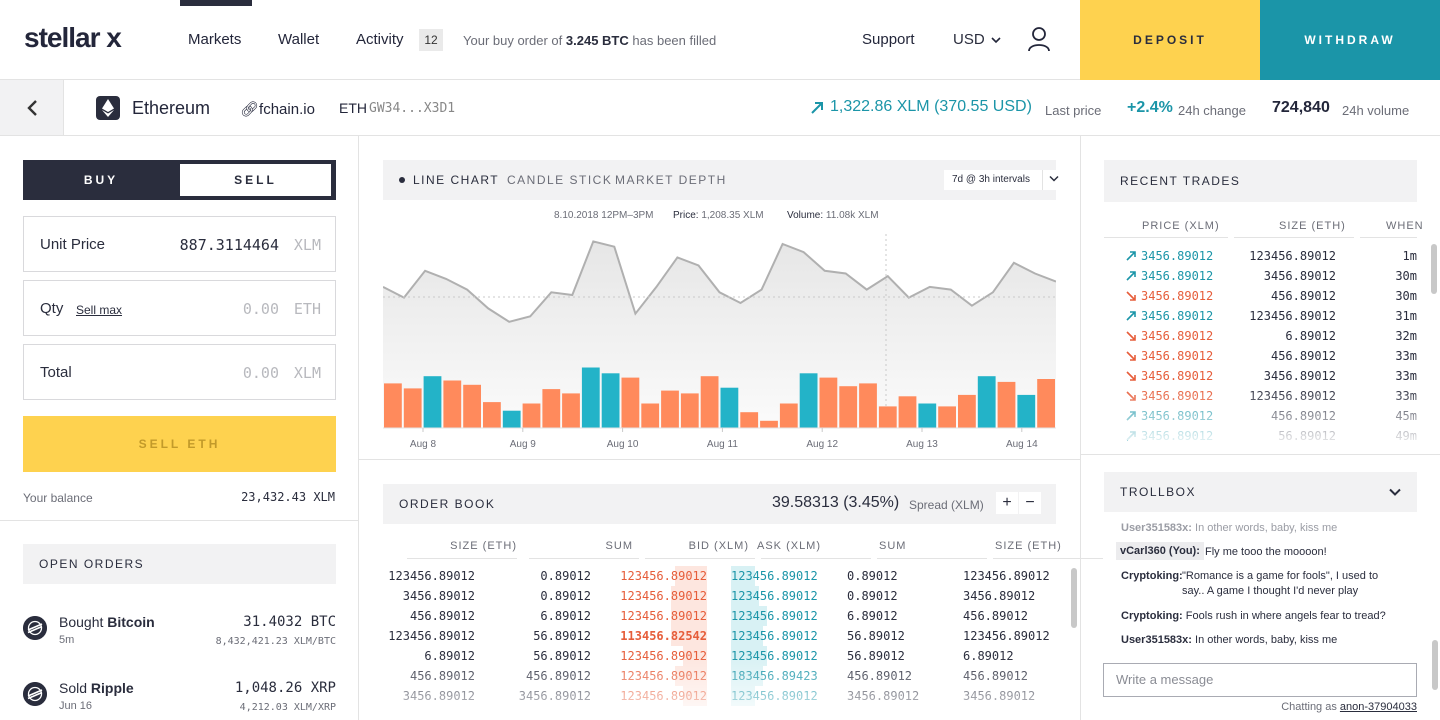 The width and height of the screenshot is (1440, 720). What do you see at coordinates (1260, 296) in the screenshot?
I see `trade-row: 3456.89012 456.89012 30m` at bounding box center [1260, 296].